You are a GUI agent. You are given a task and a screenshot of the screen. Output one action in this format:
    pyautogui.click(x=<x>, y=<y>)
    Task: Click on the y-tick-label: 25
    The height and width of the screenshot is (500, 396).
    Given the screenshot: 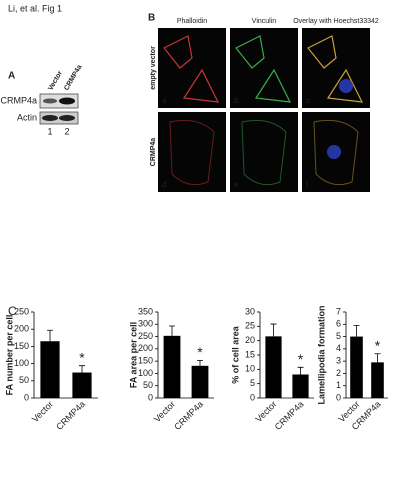 What is the action you would take?
    pyautogui.click(x=250, y=326)
    